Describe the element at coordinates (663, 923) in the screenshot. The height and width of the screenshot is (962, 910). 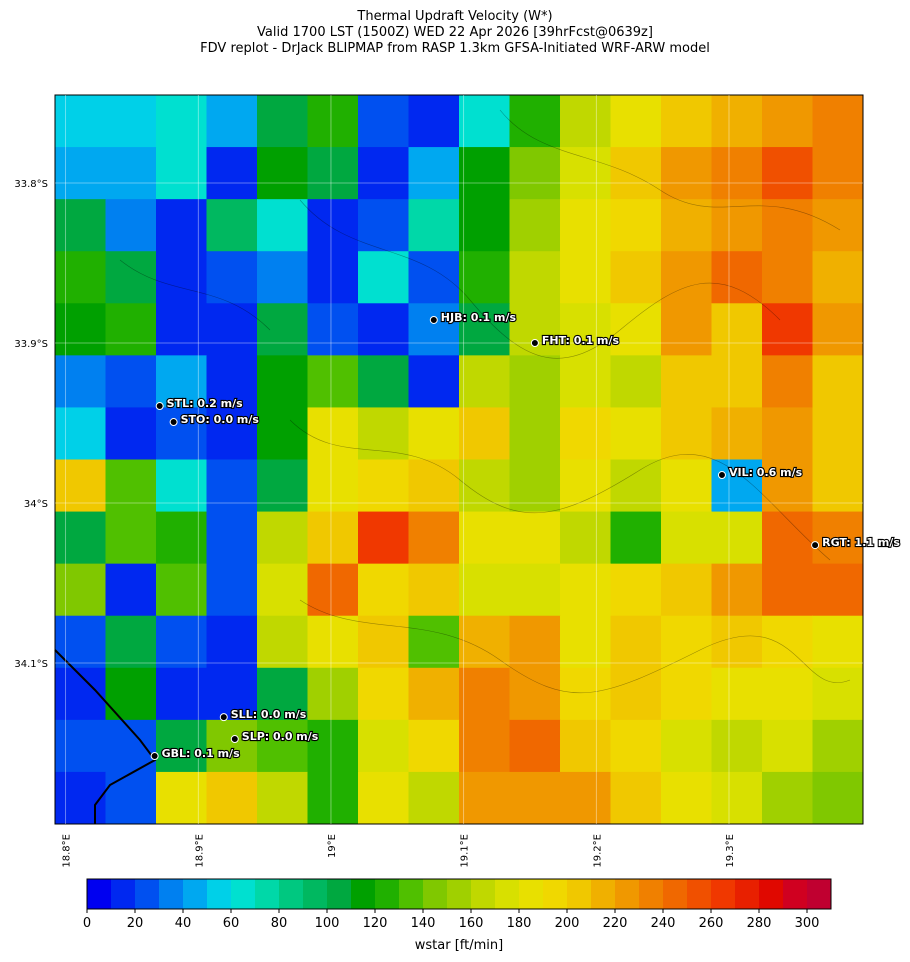
I see `colorbar-tick-label: 240` at that location.